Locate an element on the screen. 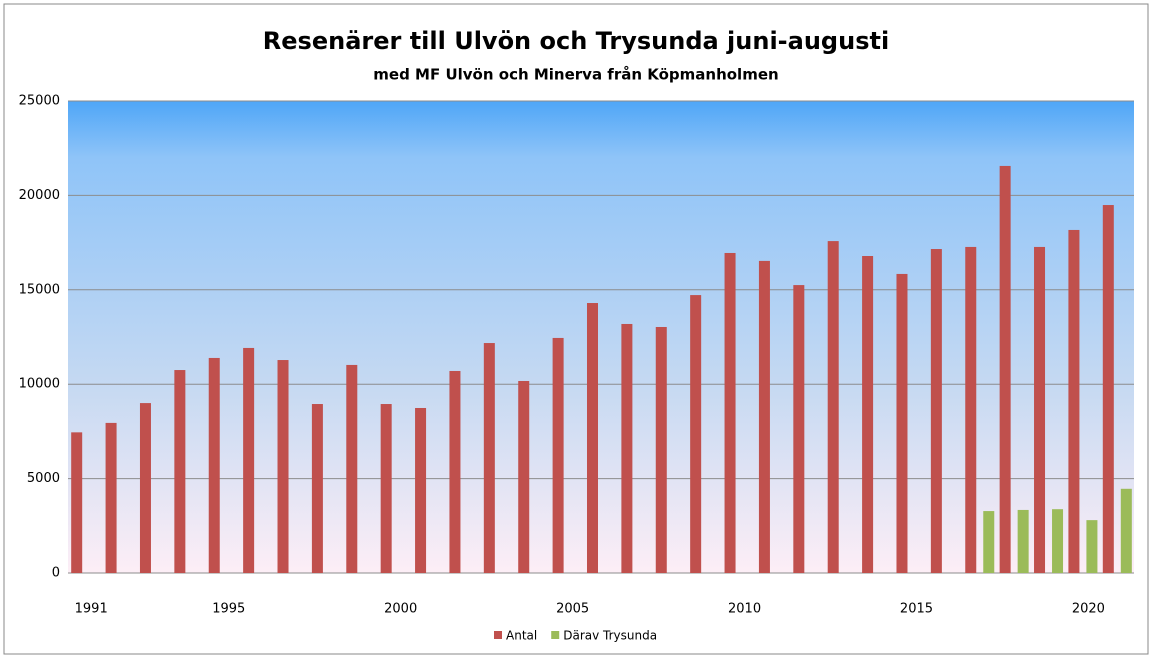 This screenshot has height=657, width=1152. x-tick-label: 2010 is located at coordinates (744, 609).